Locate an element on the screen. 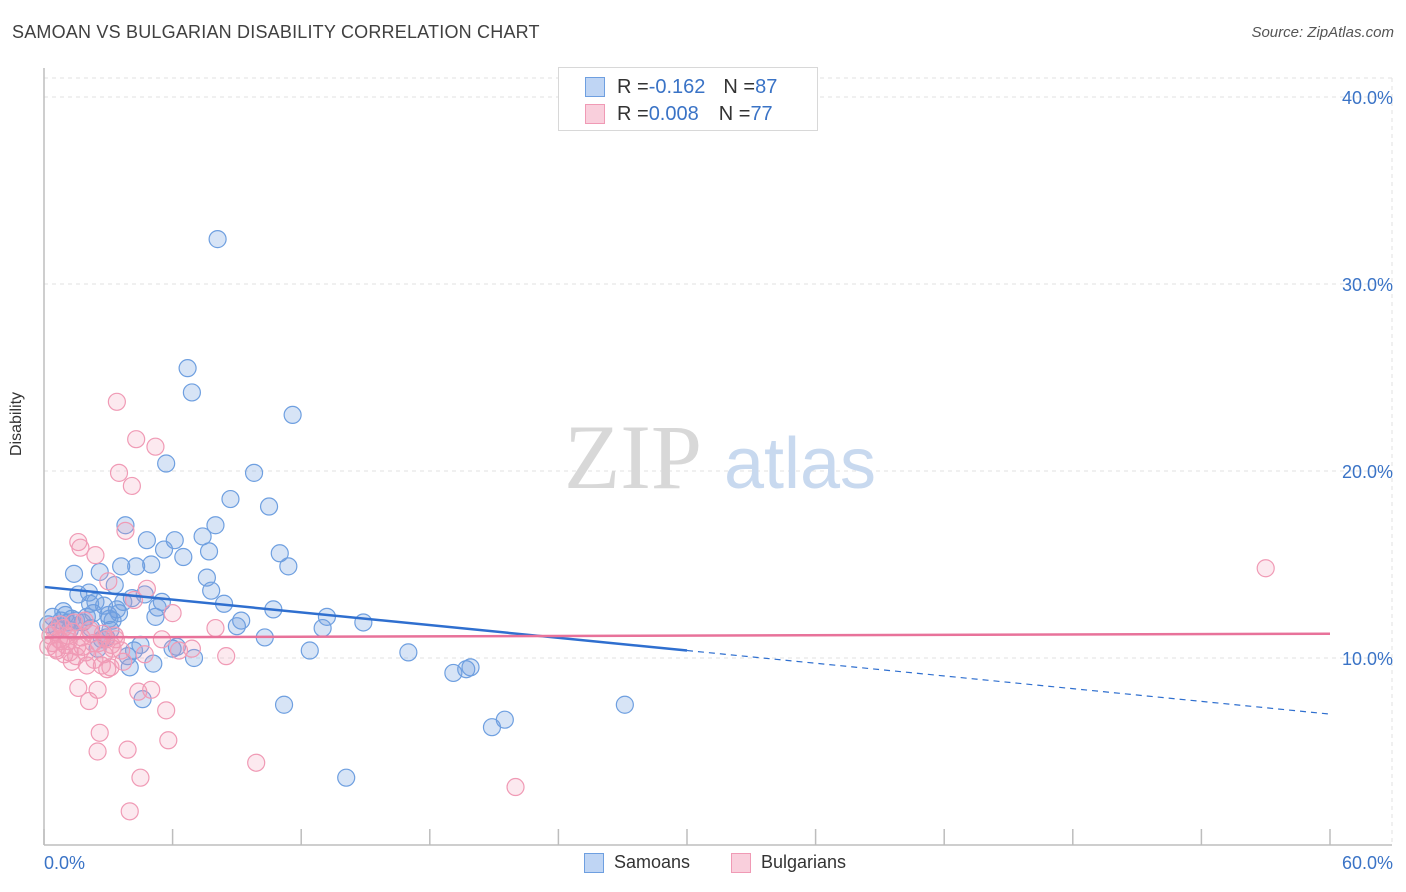  legend-n-value: 87 is located at coordinates (766, 86).